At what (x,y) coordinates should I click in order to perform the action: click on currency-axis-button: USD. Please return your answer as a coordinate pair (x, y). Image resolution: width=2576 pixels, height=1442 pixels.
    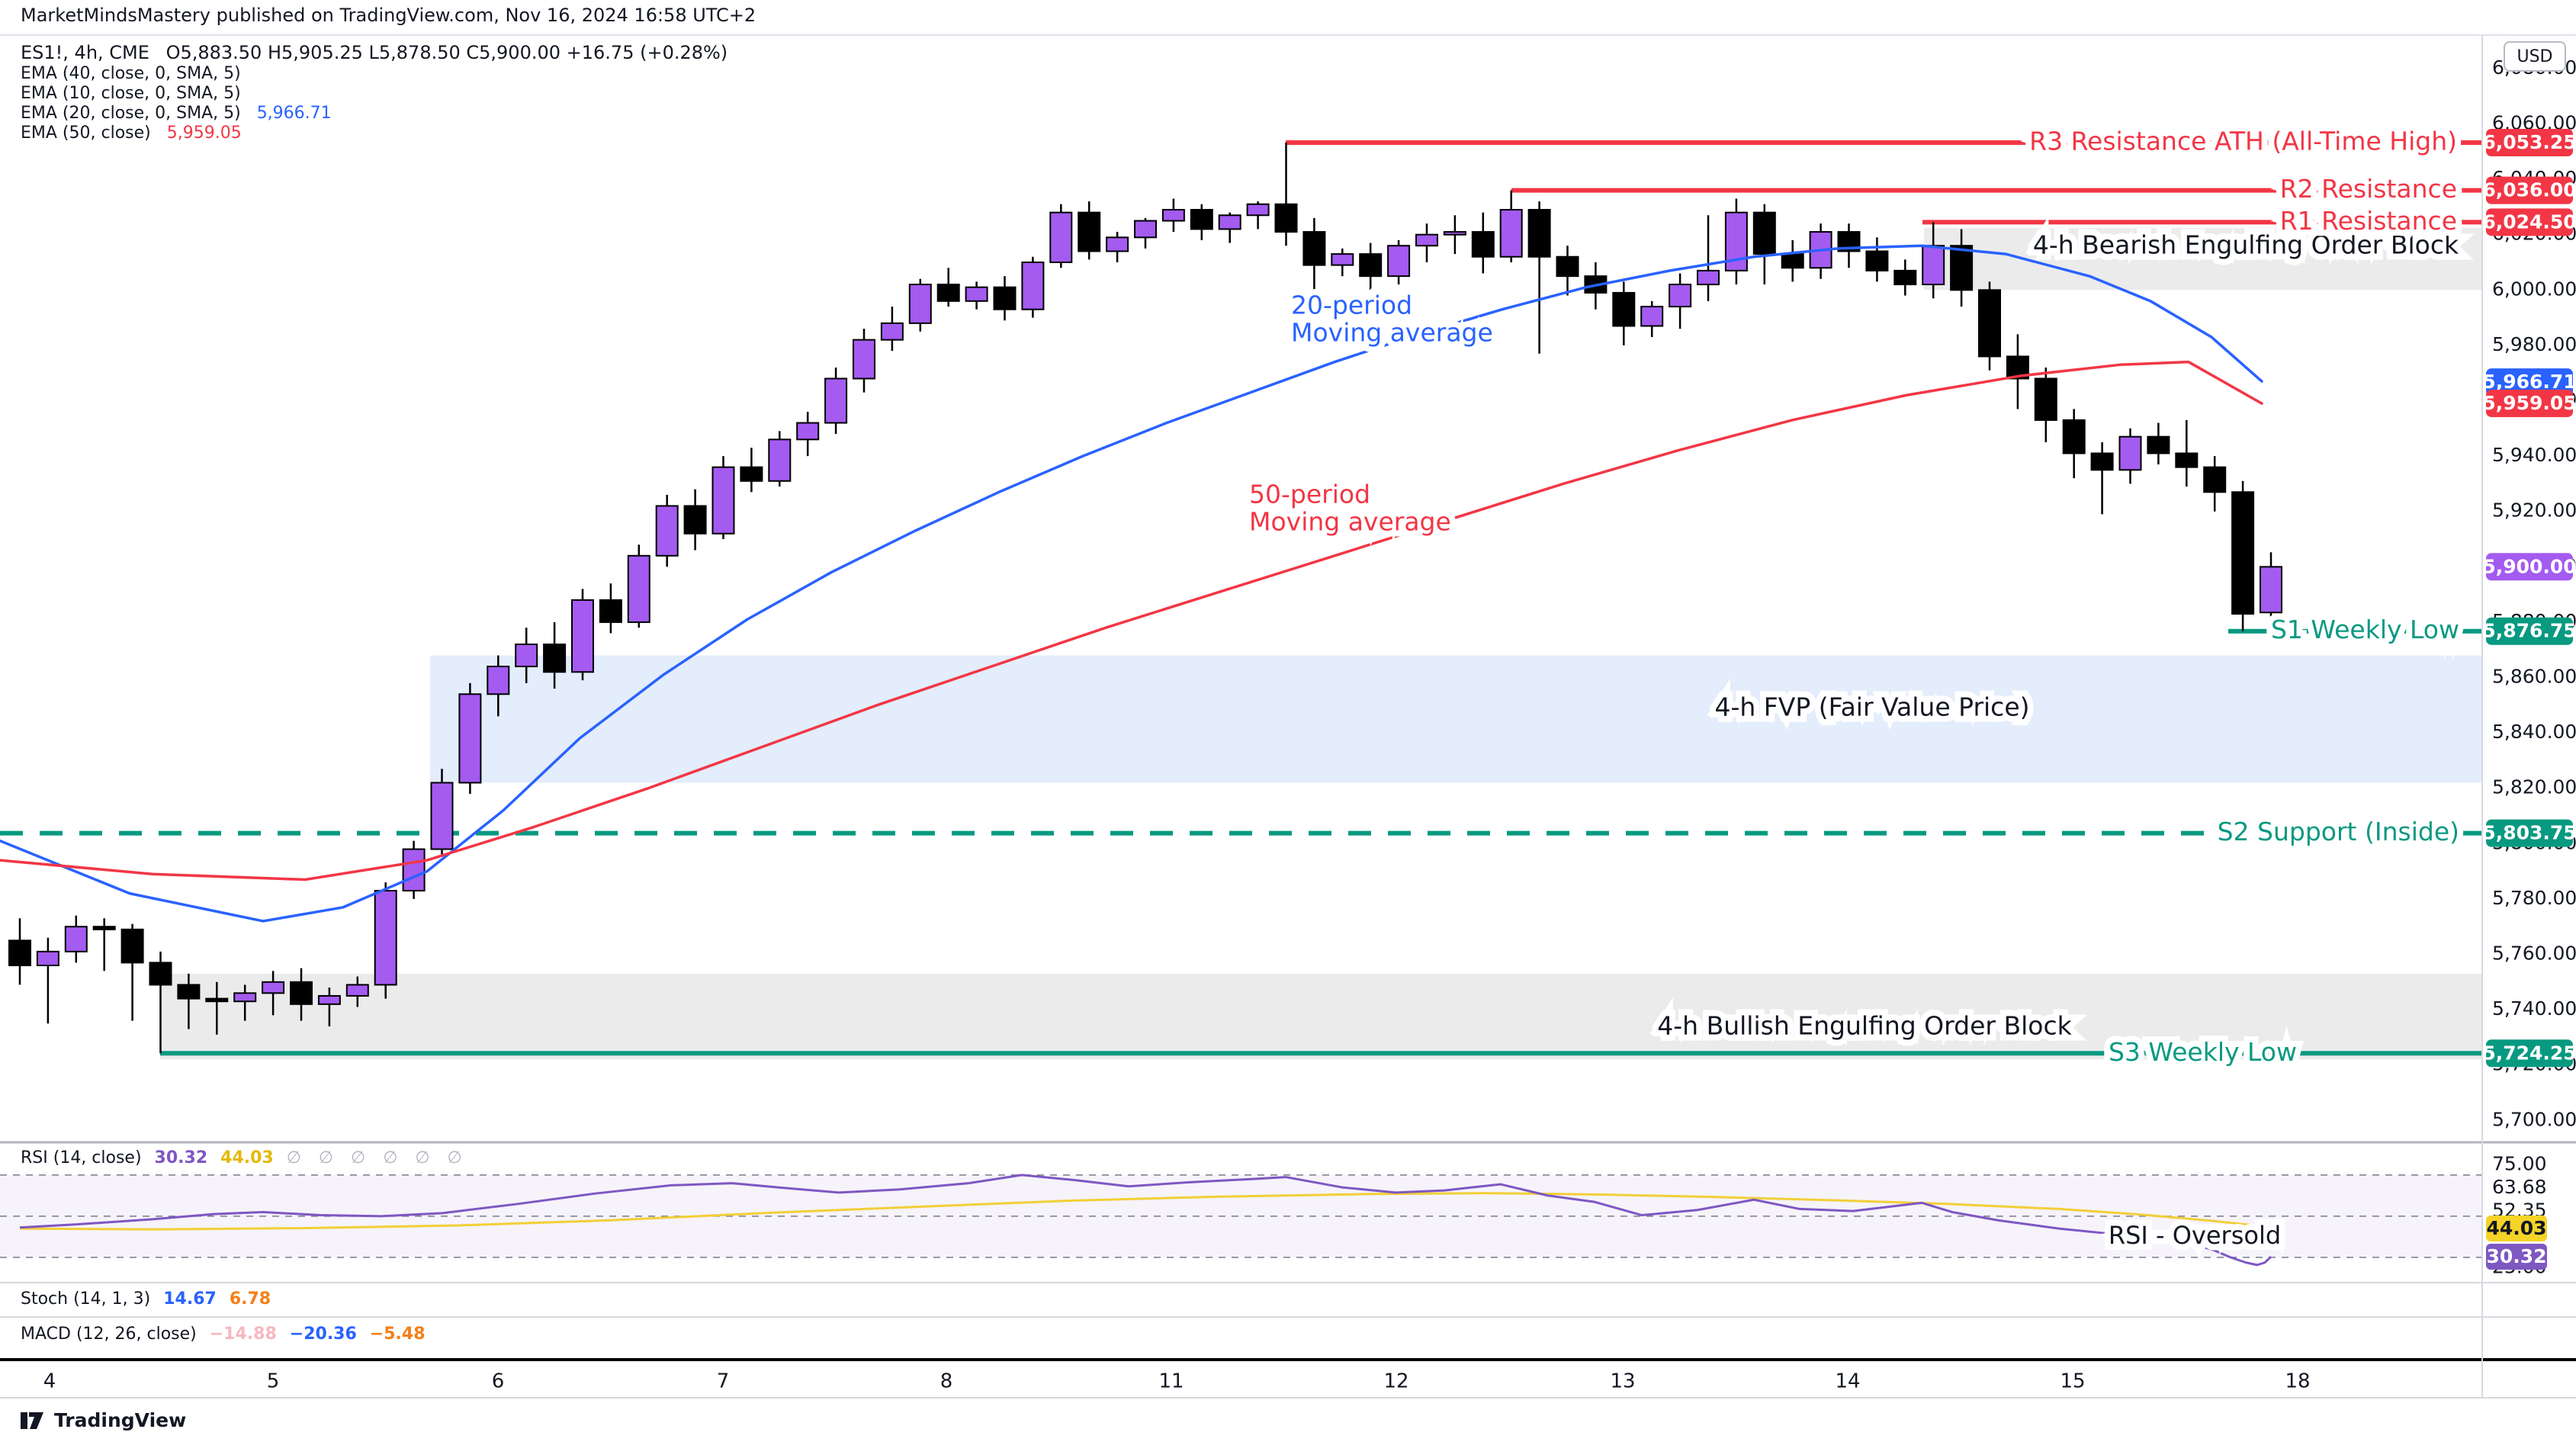
    Looking at the image, I should click on (2535, 56).